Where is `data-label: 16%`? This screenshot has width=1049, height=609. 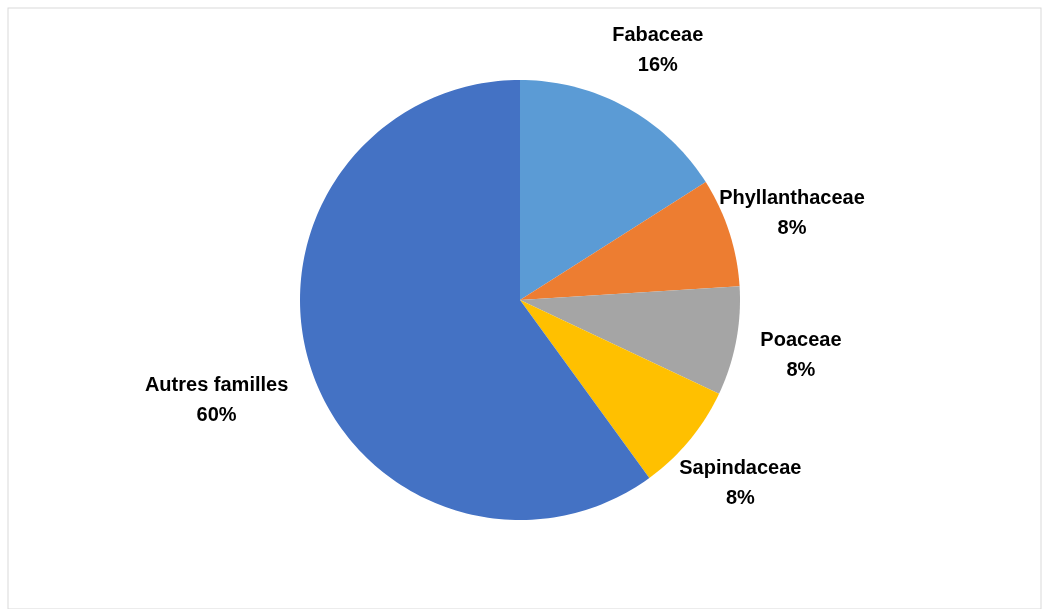 data-label: 16% is located at coordinates (658, 64).